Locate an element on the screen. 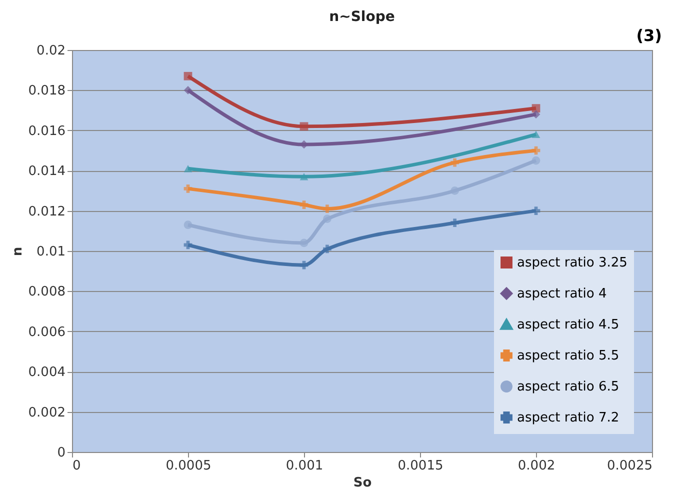 The image size is (678, 497). x-axis-title: So is located at coordinates (362, 483).